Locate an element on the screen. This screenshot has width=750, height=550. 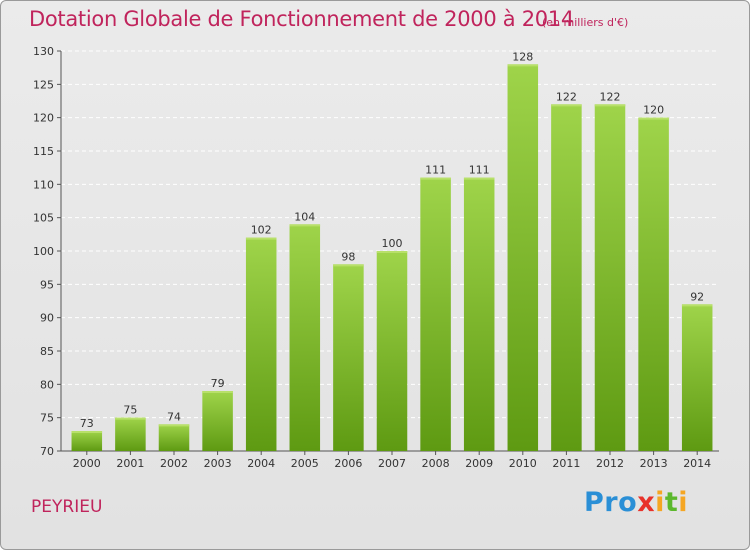
bar-value-label: 100 is located at coordinates (392, 243).